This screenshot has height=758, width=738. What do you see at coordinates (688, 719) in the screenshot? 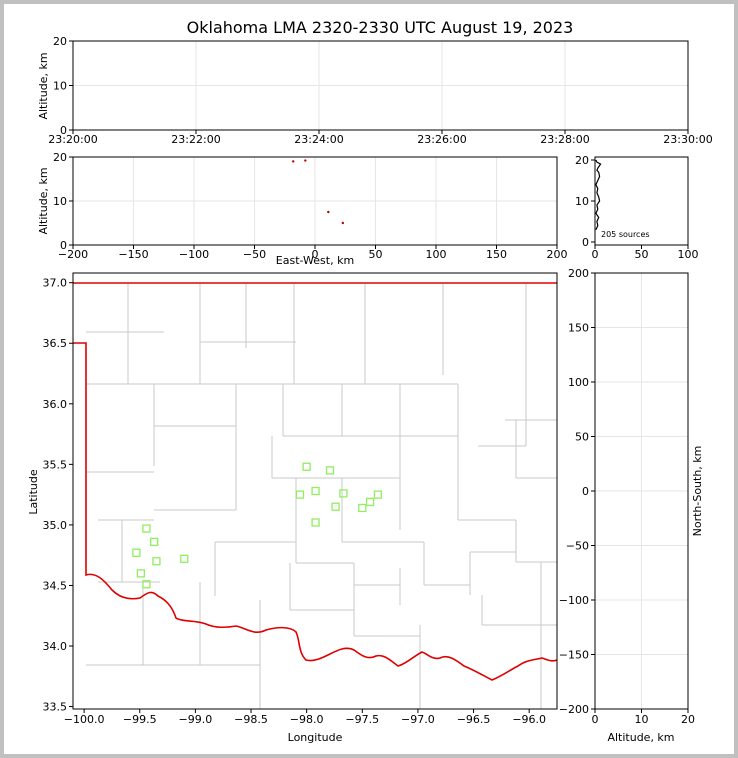
I see `ns-altitude-tick-label: 20` at bounding box center [688, 719].